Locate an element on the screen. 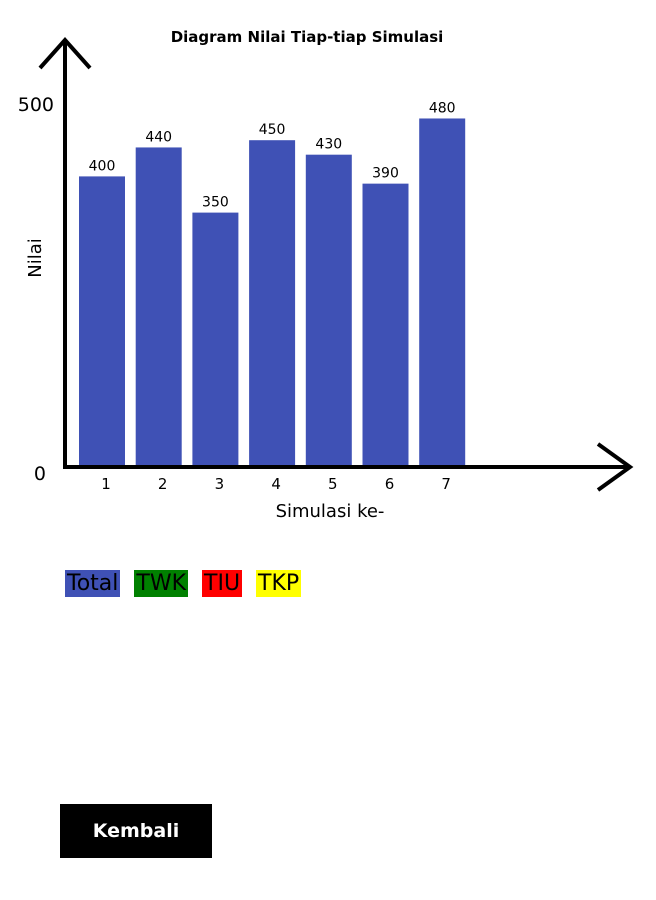  bar-value-label: 430 is located at coordinates (328, 145).